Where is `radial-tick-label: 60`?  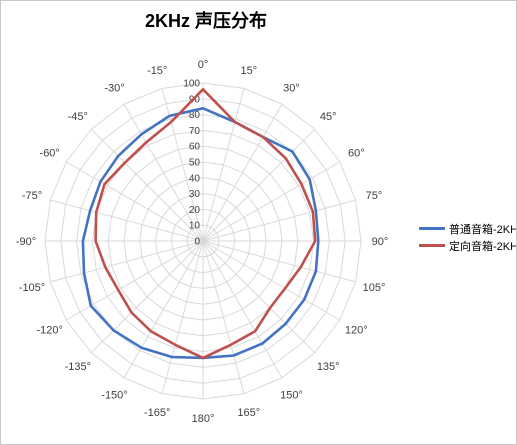
radial-tick-label: 60 is located at coordinates (195, 147).